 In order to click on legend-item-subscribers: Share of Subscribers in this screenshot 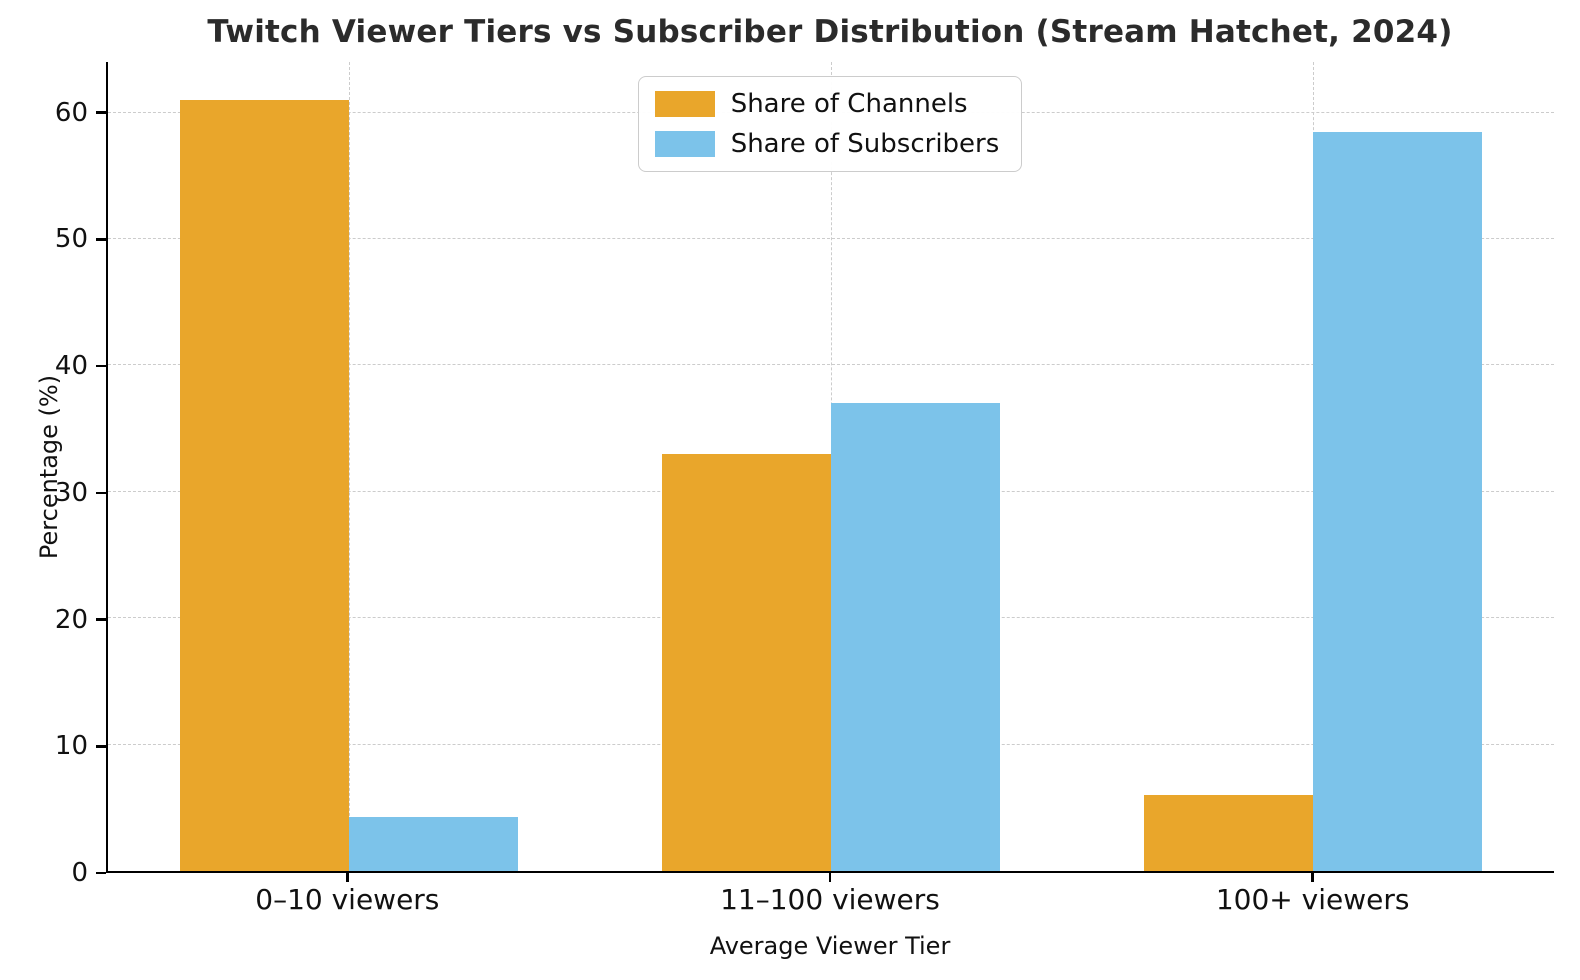, I will do `click(827, 144)`.